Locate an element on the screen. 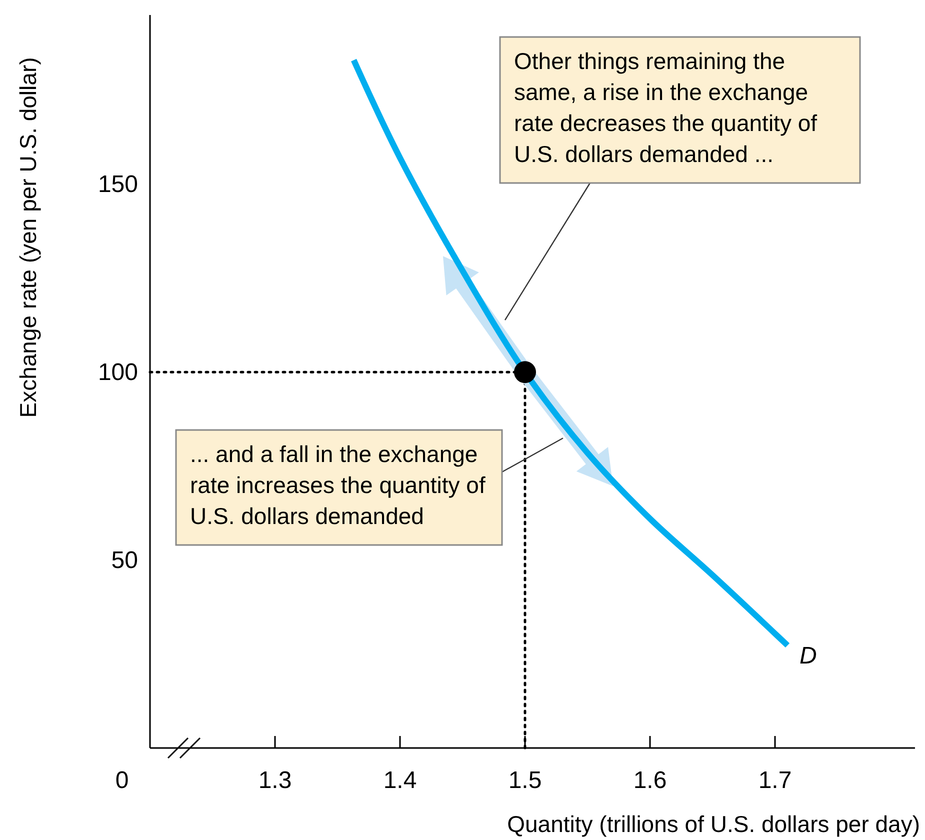 This screenshot has height=840, width=925. y-tick-label: 150 is located at coordinates (118, 184).